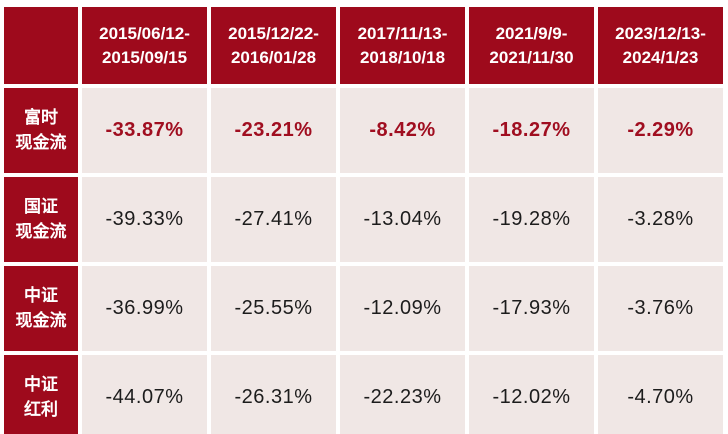 Image resolution: width=728 pixels, height=434 pixels. What do you see at coordinates (531, 219) in the screenshot?
I see `value-cell: -19.28%` at bounding box center [531, 219].